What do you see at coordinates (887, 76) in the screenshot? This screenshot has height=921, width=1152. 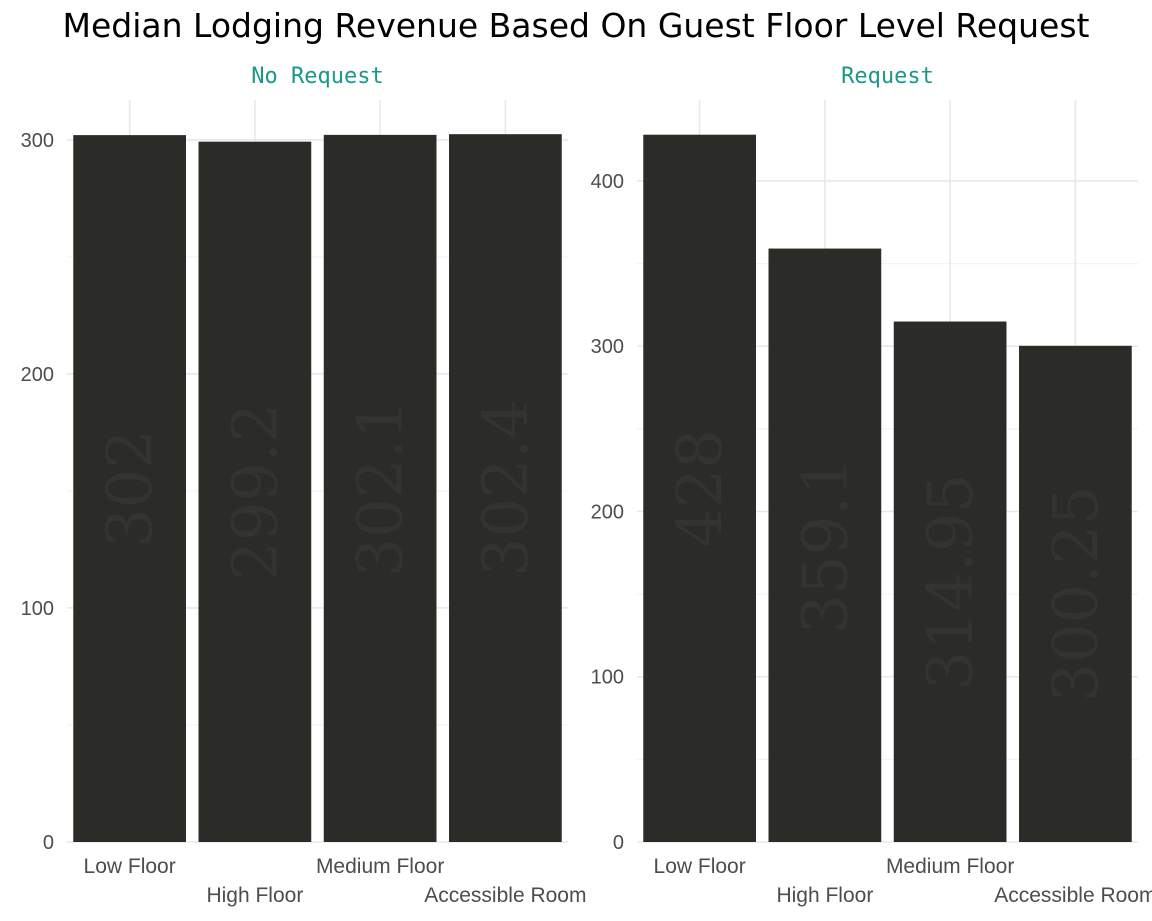 I see `panel-strip-request: Request` at bounding box center [887, 76].